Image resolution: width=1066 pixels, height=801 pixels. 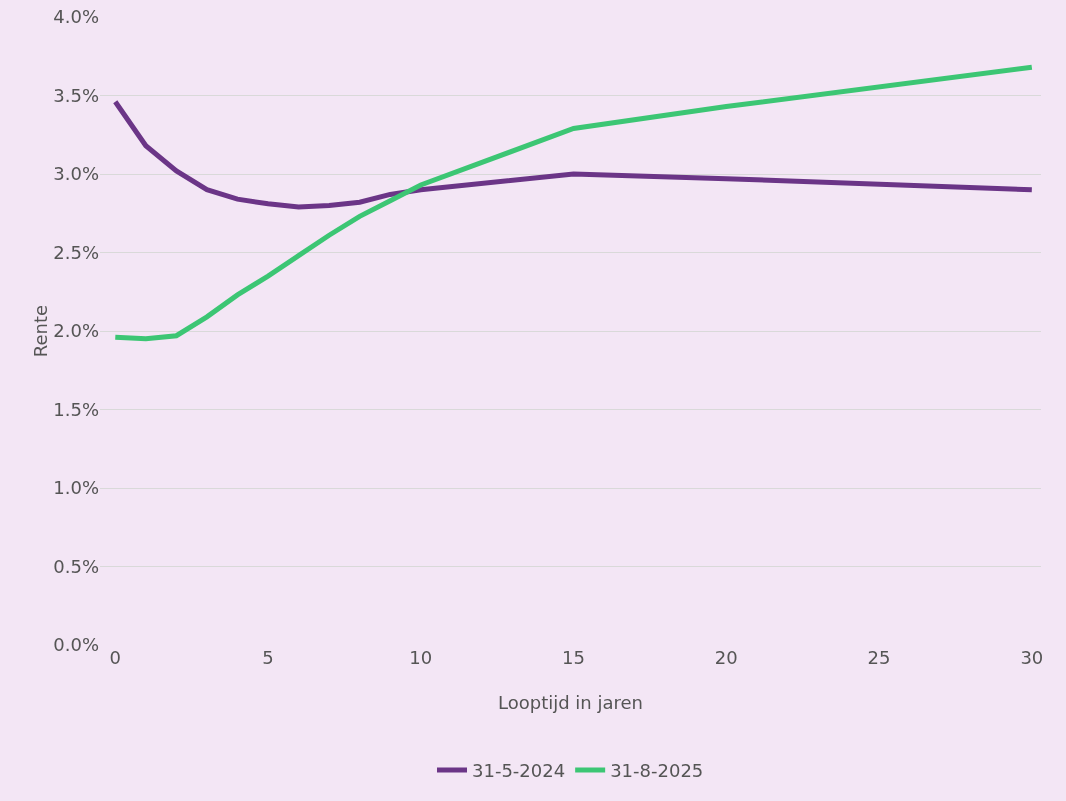 I want to click on y-tick-label: 2.0%, so click(x=76, y=331).